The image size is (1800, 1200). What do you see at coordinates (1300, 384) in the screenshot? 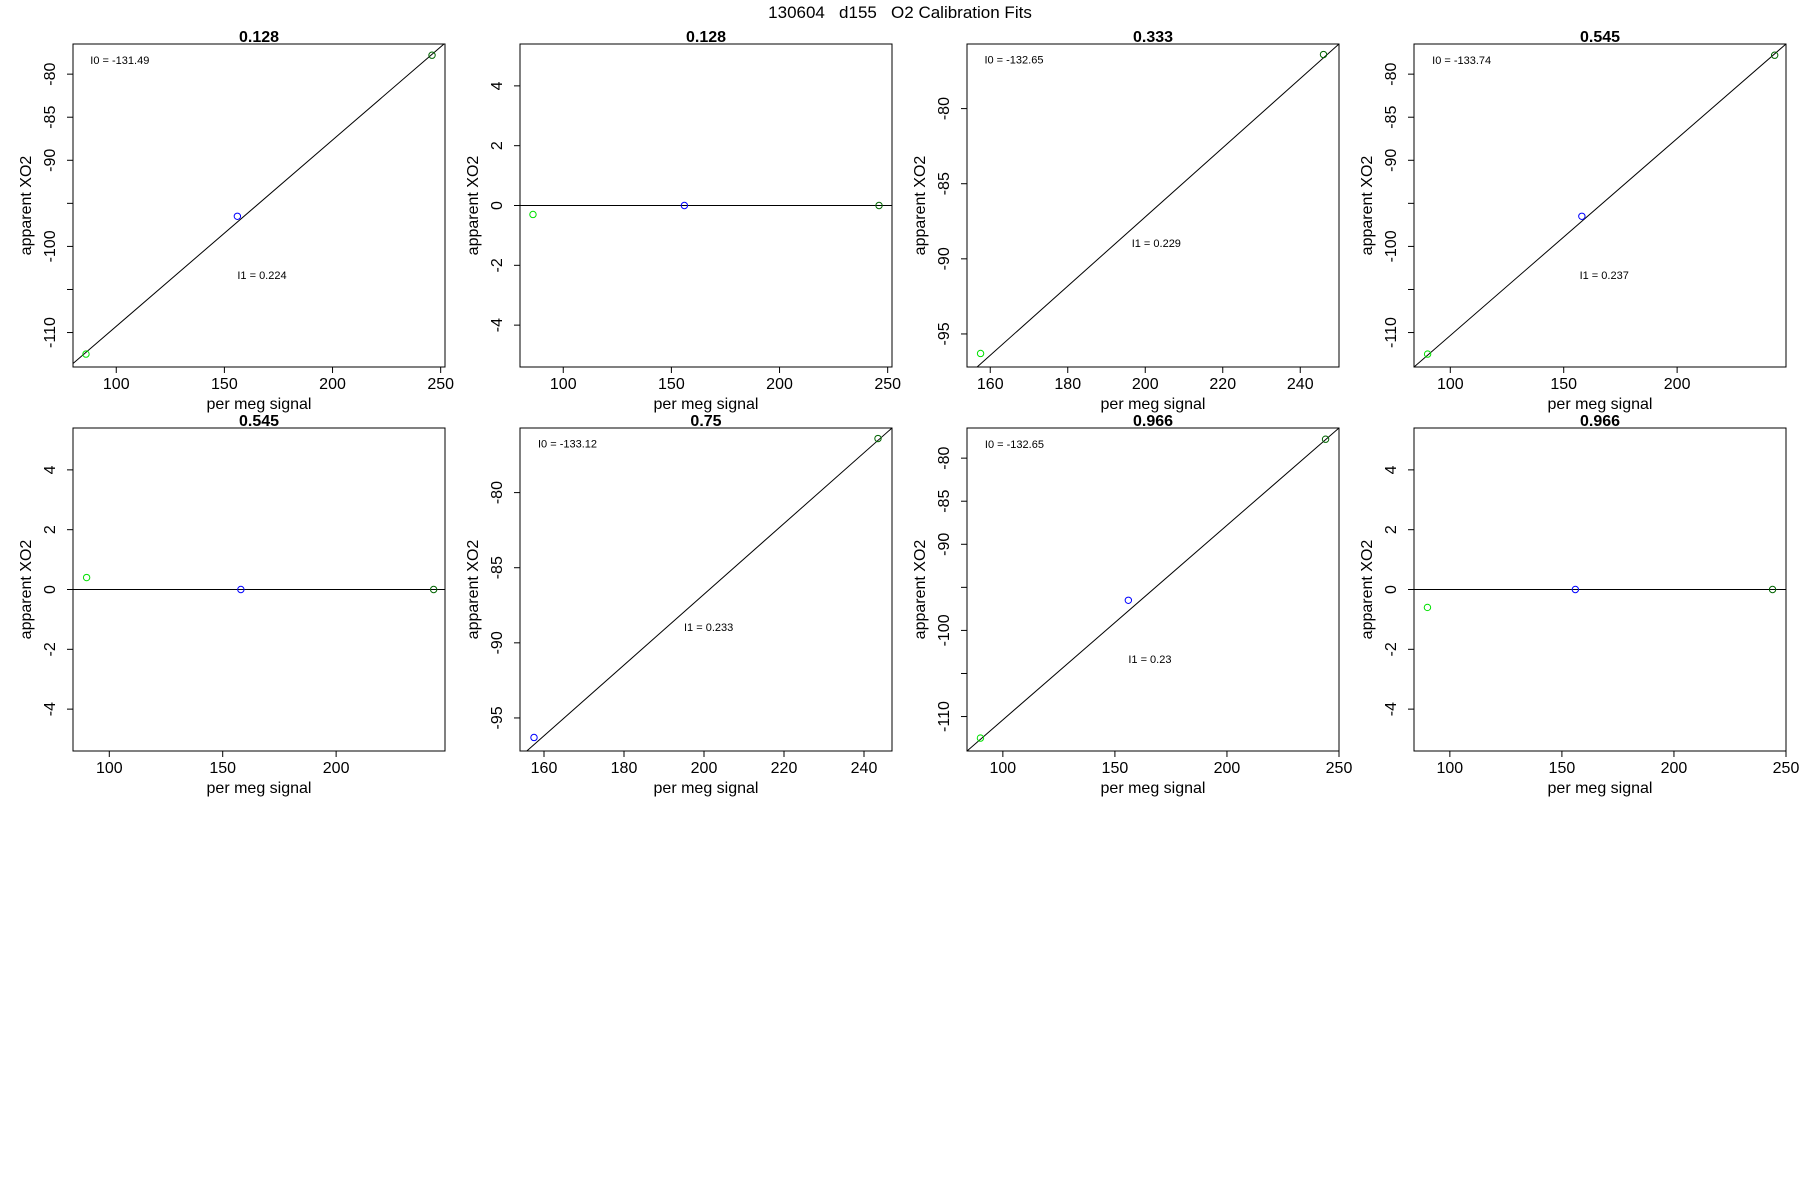
I see `x-tick-label: 240` at bounding box center [1300, 384].